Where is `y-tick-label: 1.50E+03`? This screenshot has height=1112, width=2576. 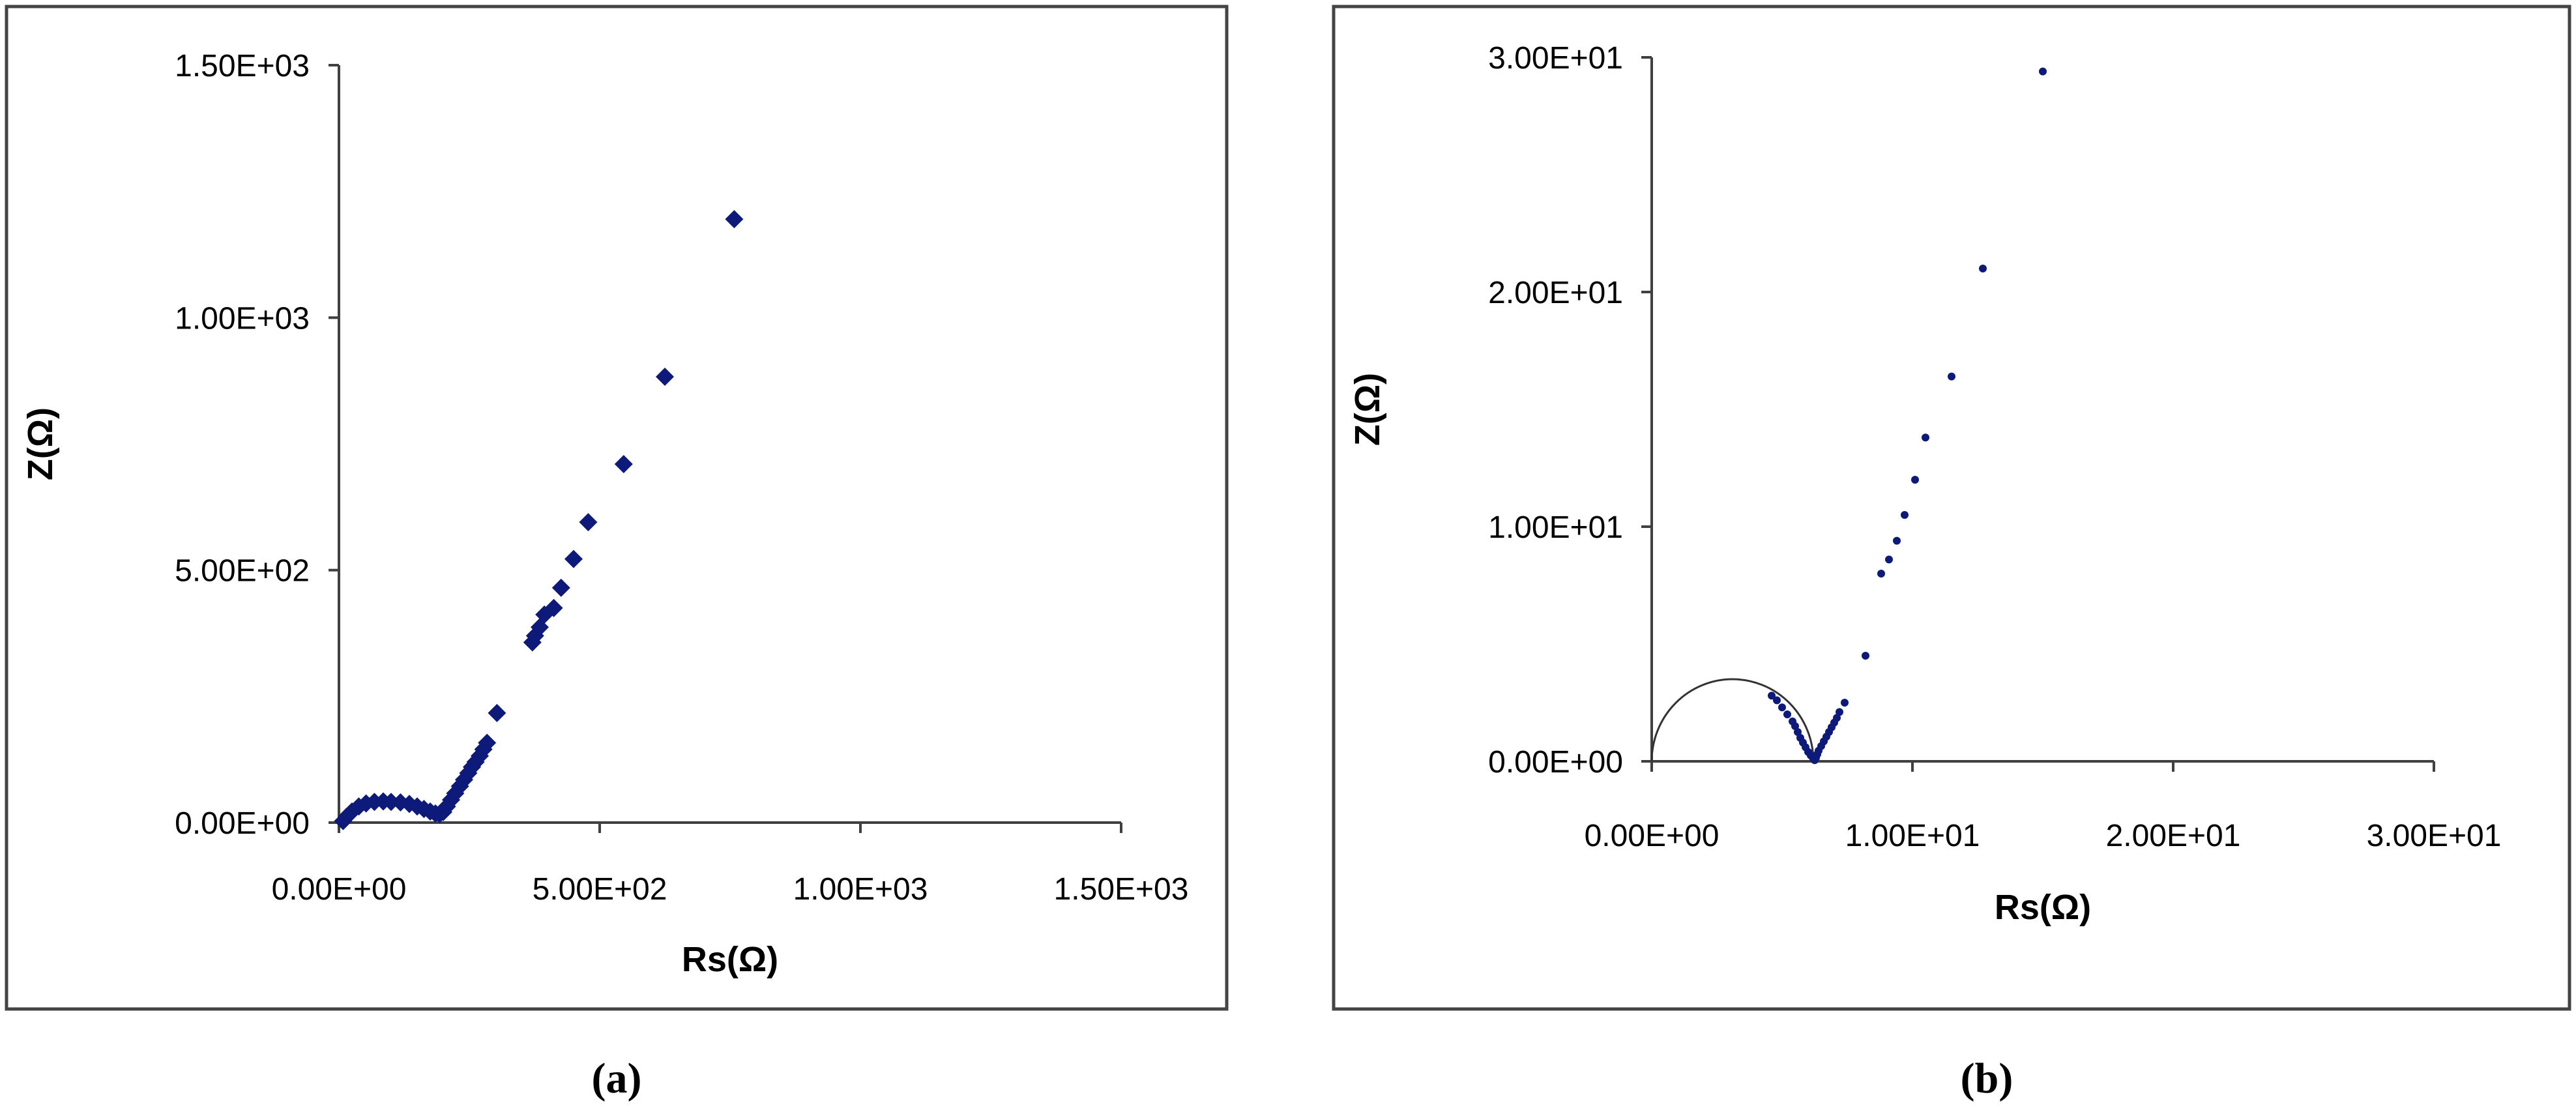
y-tick-label: 1.50E+03 is located at coordinates (243, 66).